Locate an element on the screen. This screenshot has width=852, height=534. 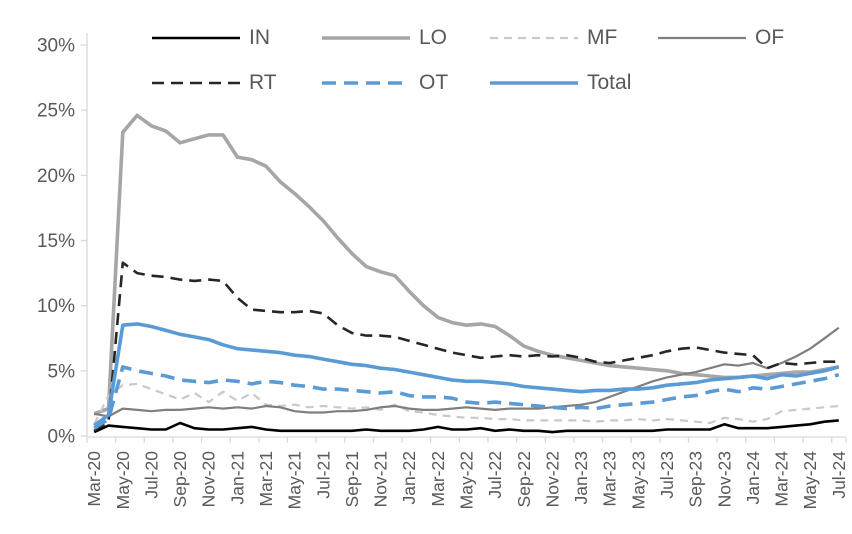
x-axis-label: Mar-20 is located at coordinates (94, 479).